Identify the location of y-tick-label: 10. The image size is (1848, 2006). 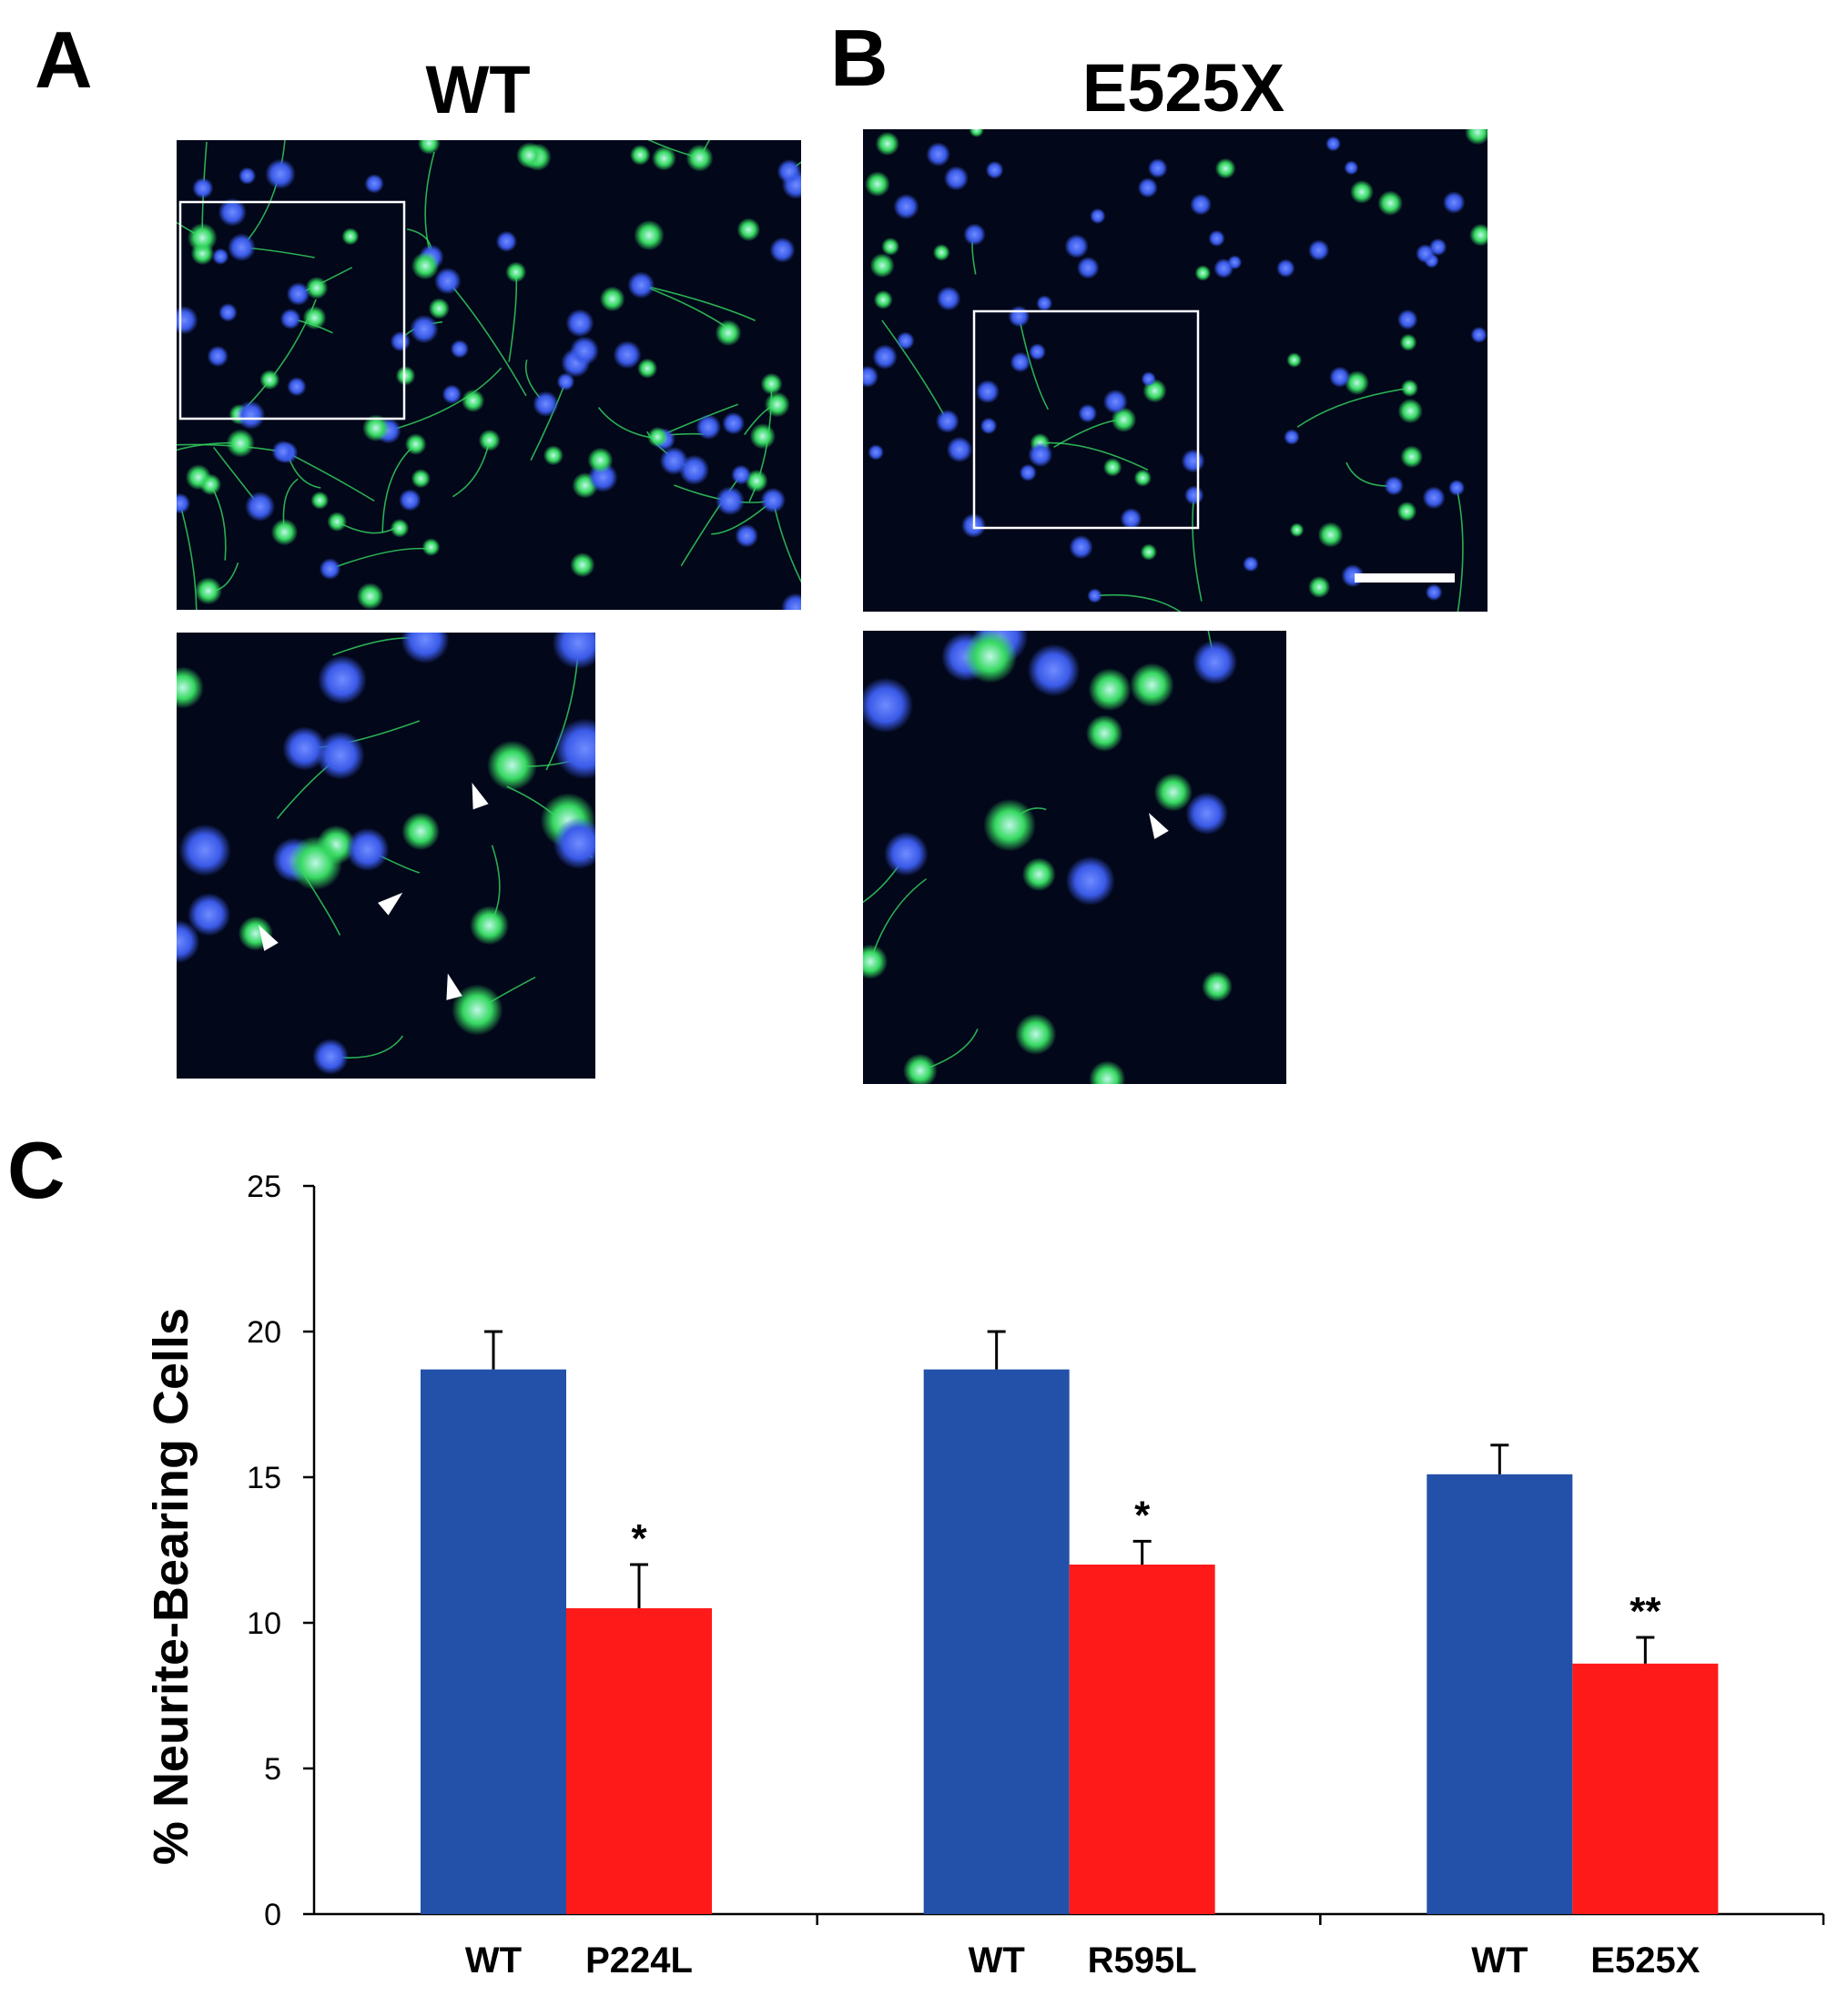
(264, 1624).